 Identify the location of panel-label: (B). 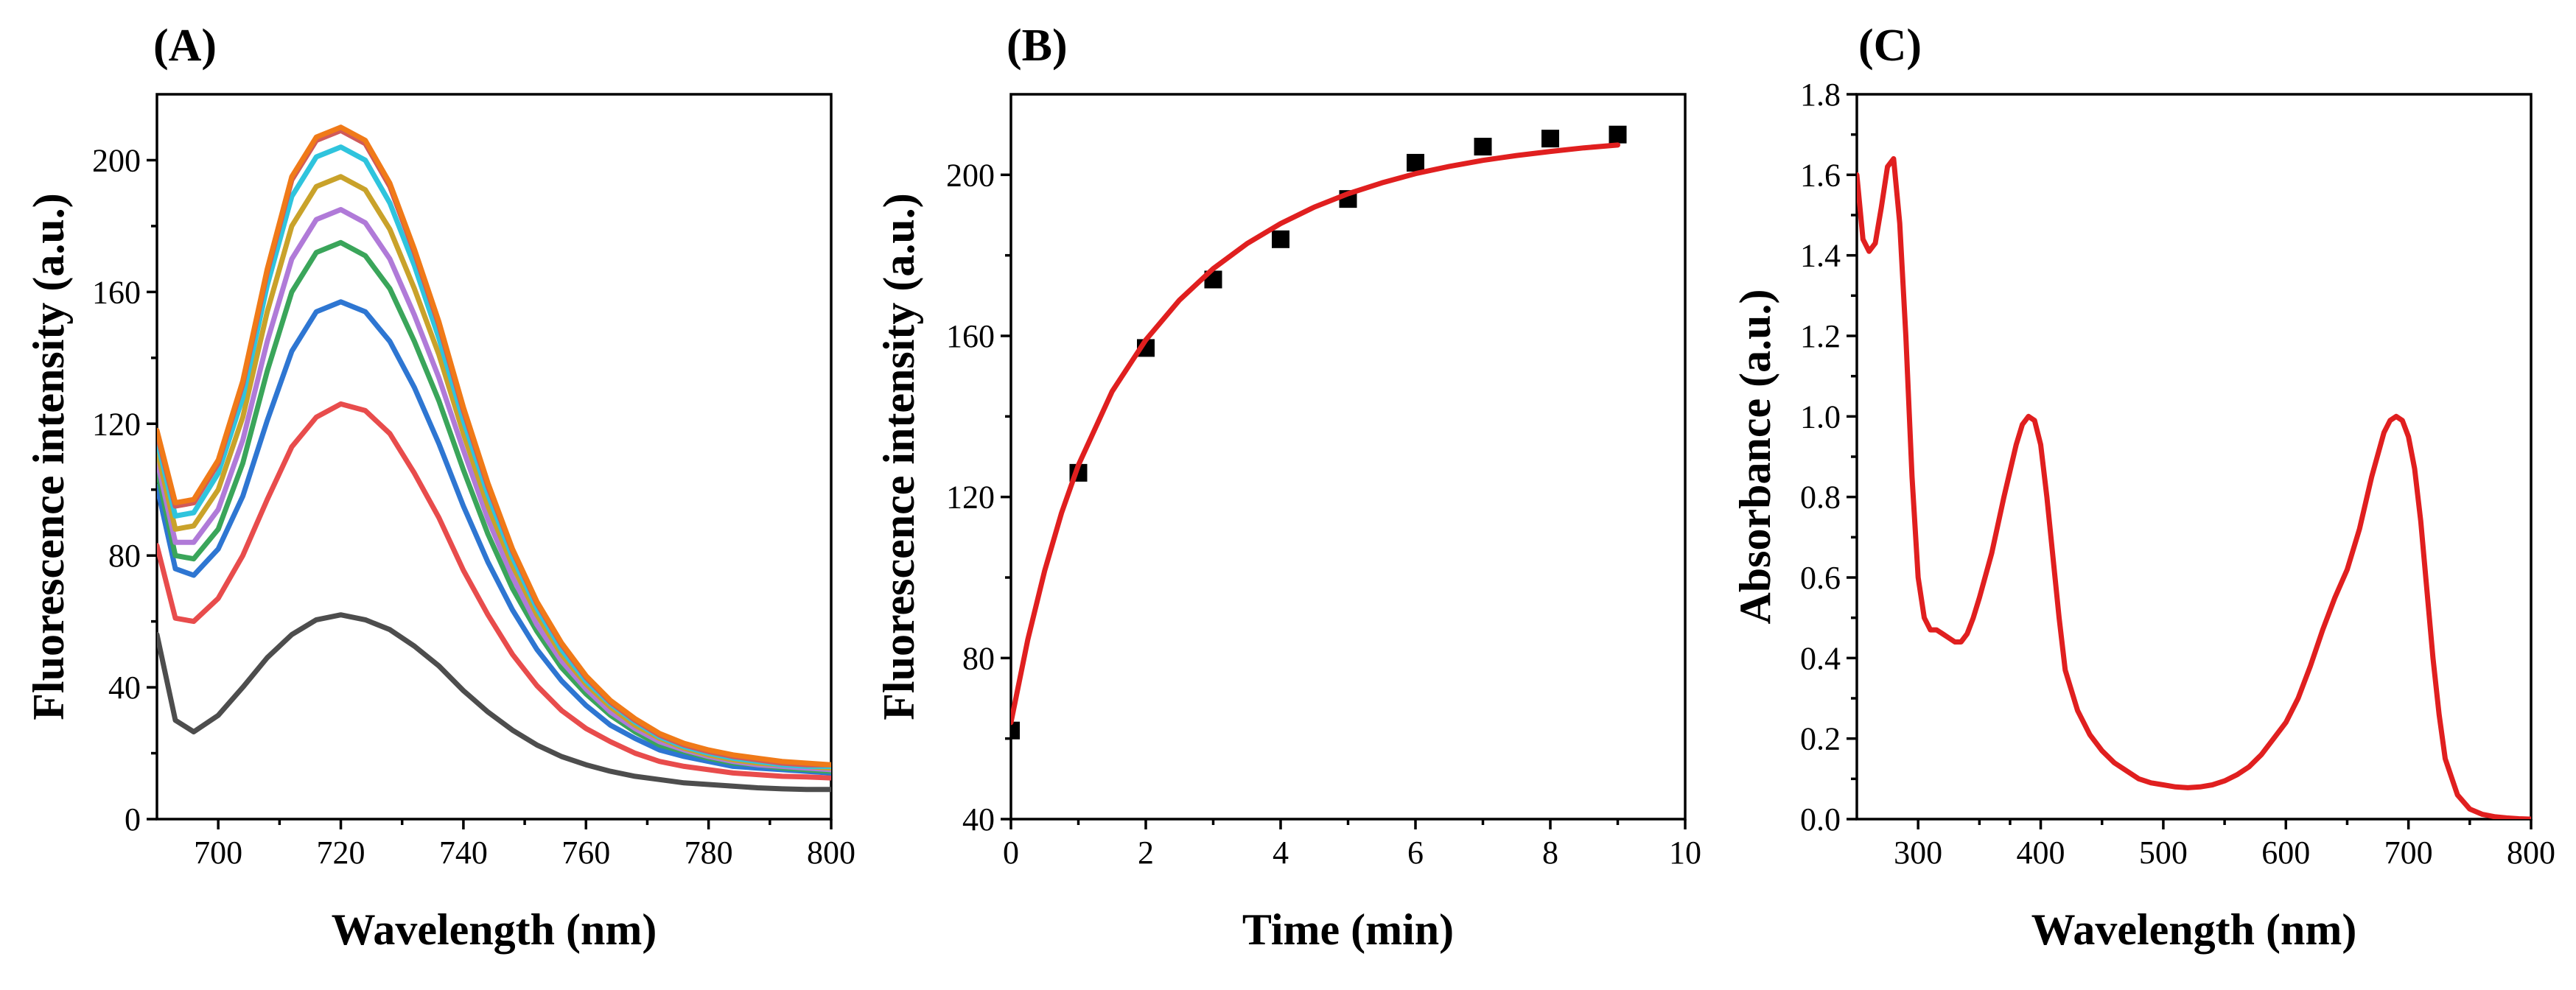
(1037, 46).